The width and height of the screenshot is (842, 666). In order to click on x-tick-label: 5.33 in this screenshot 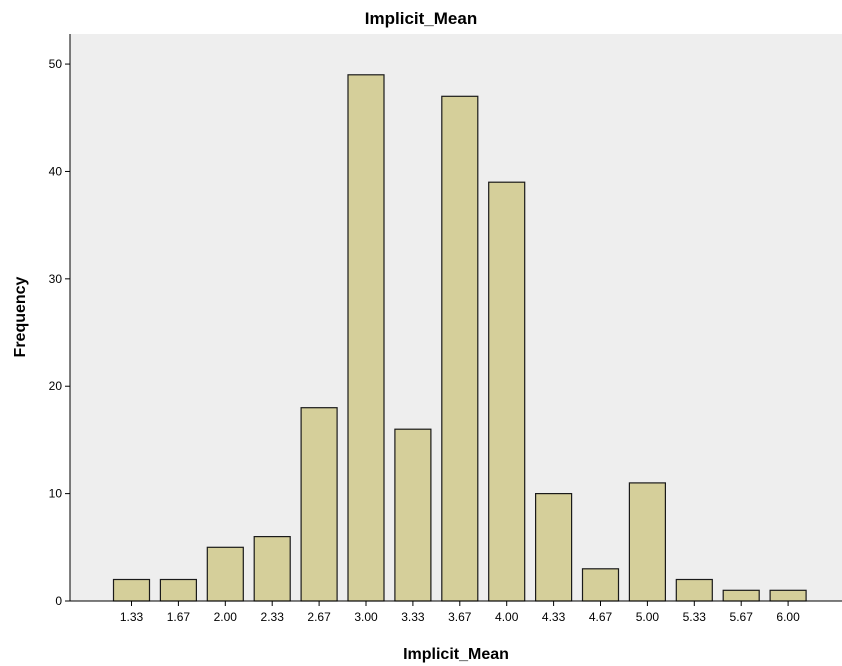, I will do `click(695, 617)`.